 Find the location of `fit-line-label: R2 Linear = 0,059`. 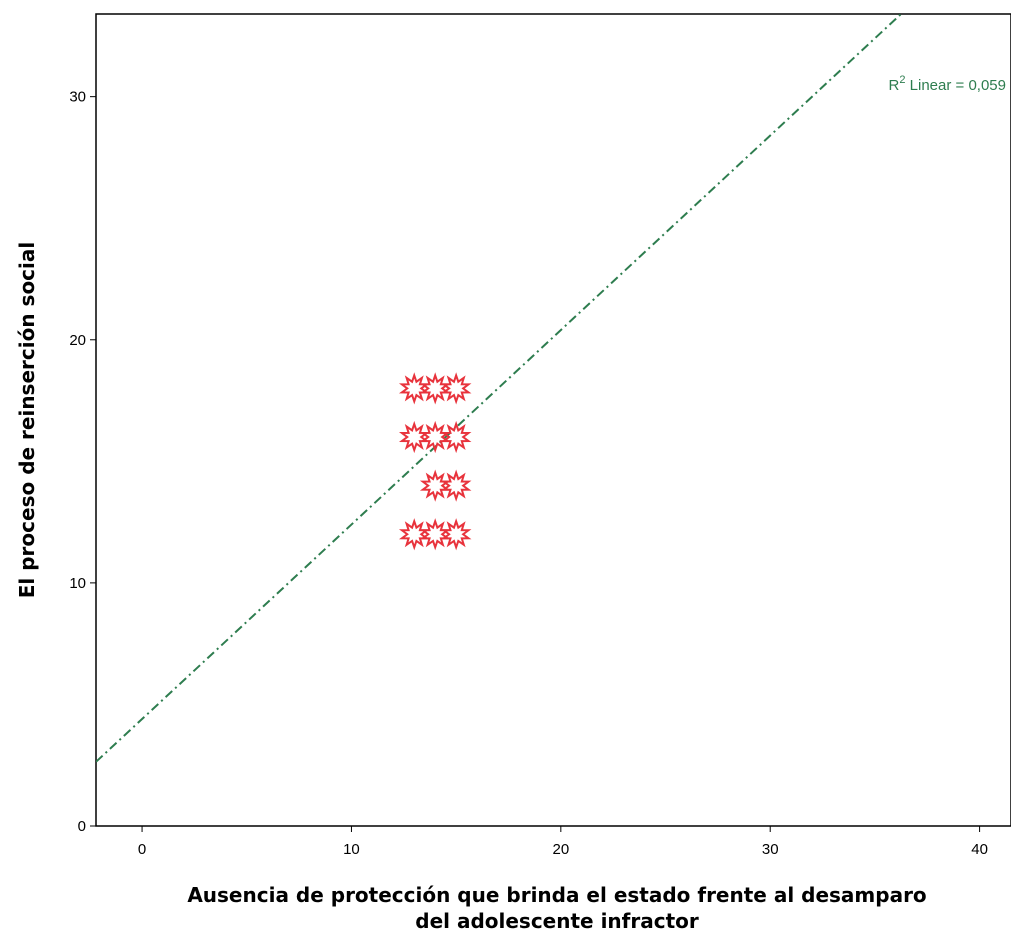

fit-line-label: R2 Linear = 0,059 is located at coordinates (947, 84).